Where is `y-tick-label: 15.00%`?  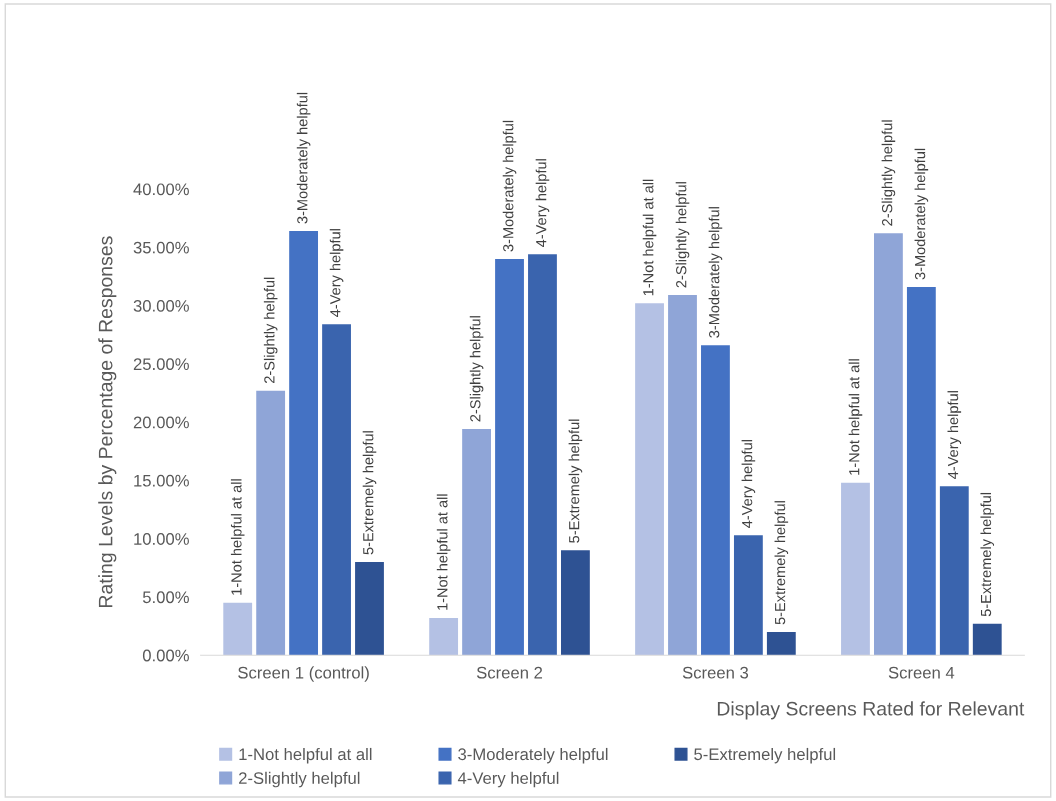
y-tick-label: 15.00% is located at coordinates (161, 480).